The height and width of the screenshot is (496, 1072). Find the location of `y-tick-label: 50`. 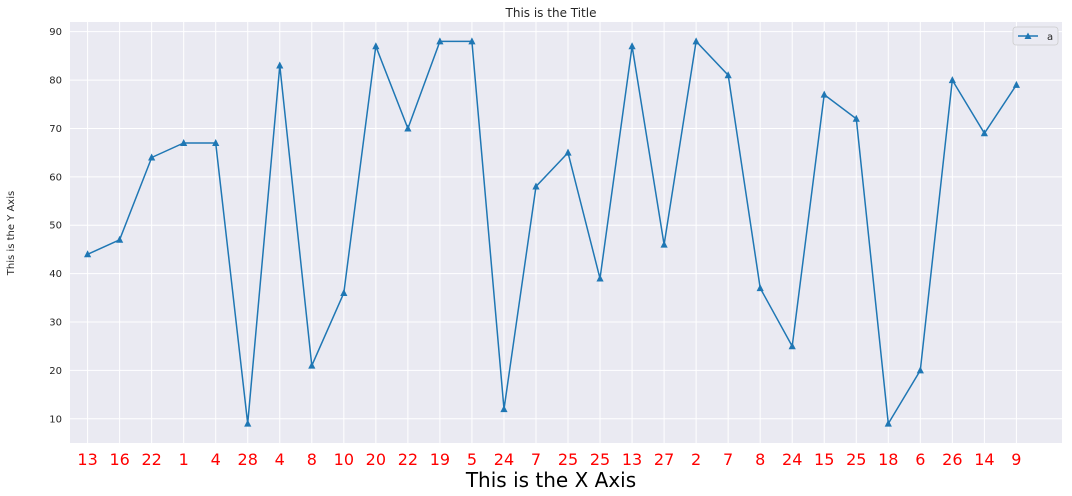

y-tick-label: 50 is located at coordinates (55, 226).